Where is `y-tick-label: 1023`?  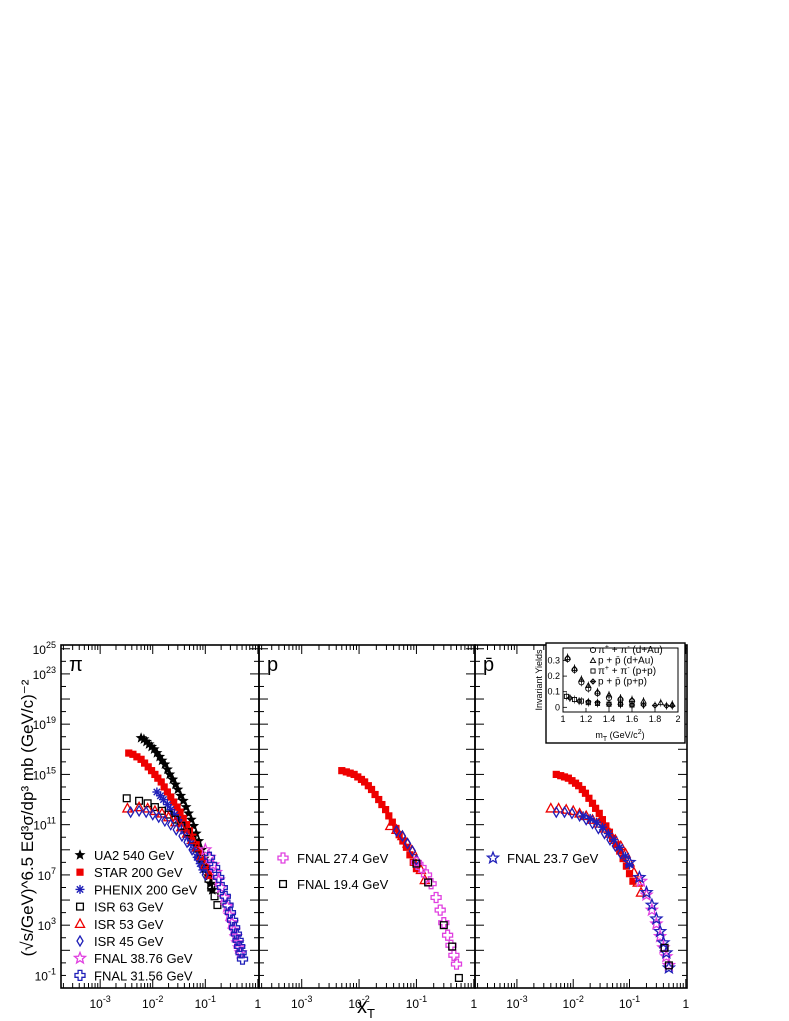
y-tick-label: 1023 is located at coordinates (44, 673).